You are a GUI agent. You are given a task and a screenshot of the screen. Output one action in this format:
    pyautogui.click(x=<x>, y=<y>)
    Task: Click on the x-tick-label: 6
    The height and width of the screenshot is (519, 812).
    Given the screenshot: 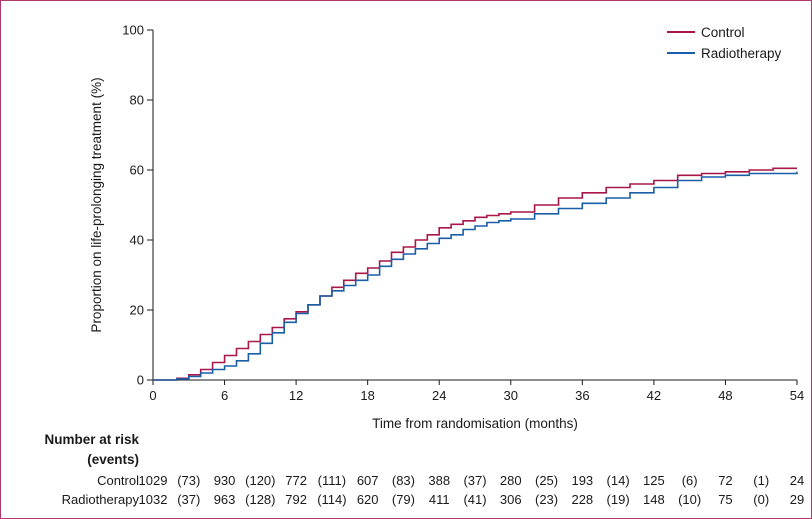 What is the action you would take?
    pyautogui.click(x=224, y=395)
    